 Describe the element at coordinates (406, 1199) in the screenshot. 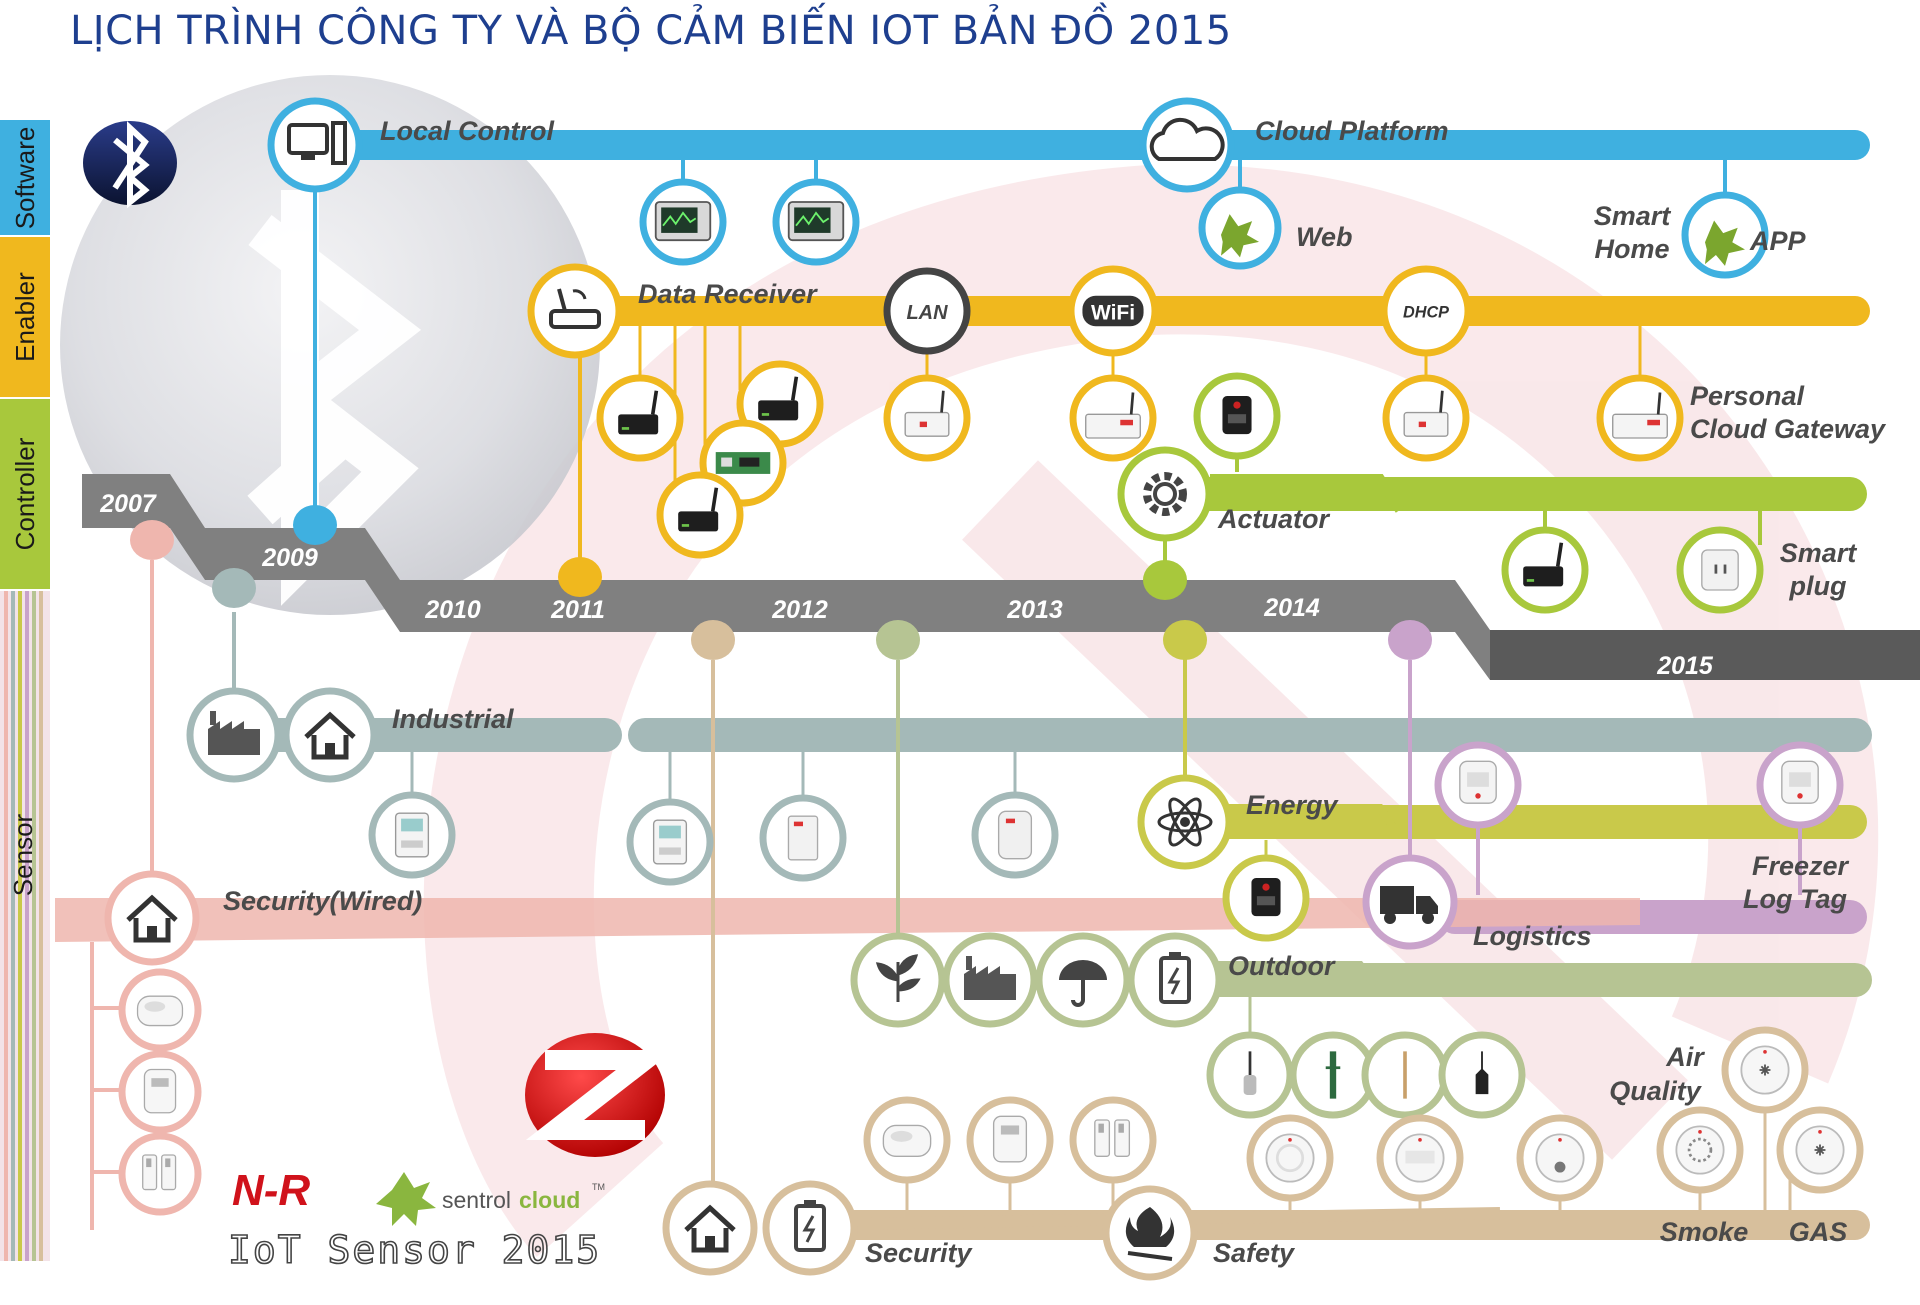

I see `sentrolcloud-leaf-icon` at that location.